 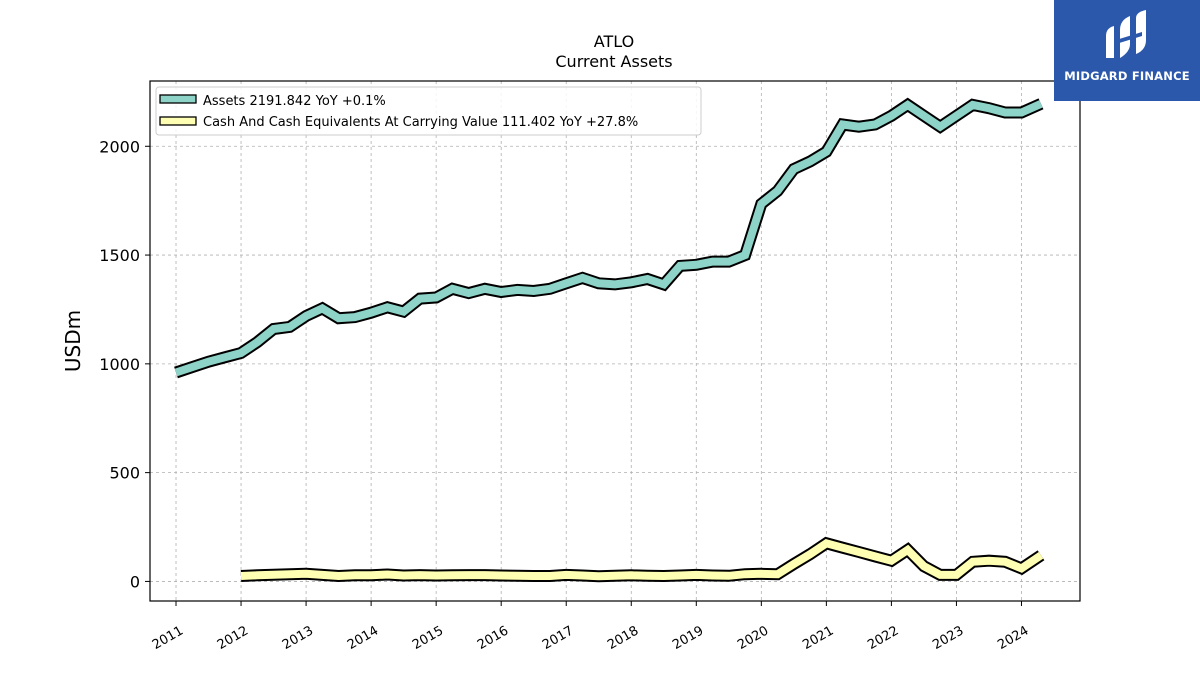 What do you see at coordinates (428, 638) in the screenshot?
I see `x-tick-label: 2015` at bounding box center [428, 638].